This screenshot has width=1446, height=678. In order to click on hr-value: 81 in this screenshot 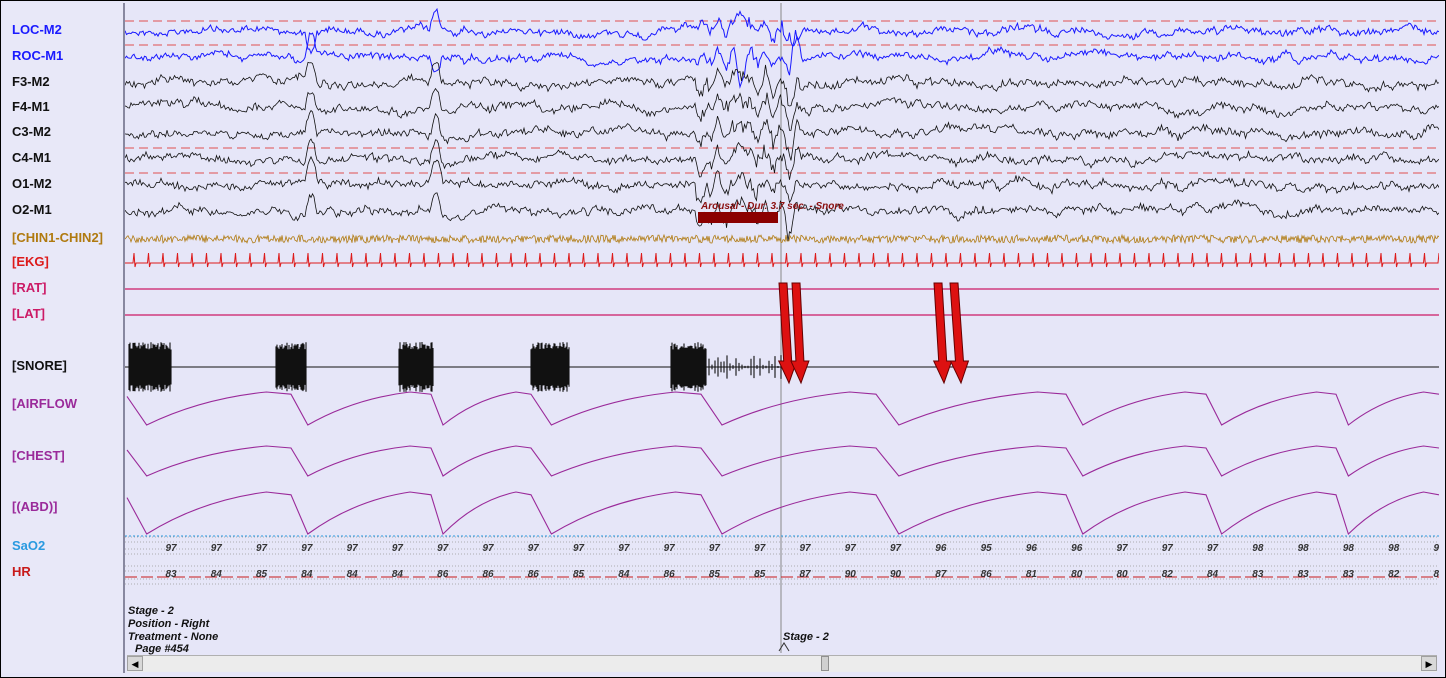, I will do `click(1032, 574)`.